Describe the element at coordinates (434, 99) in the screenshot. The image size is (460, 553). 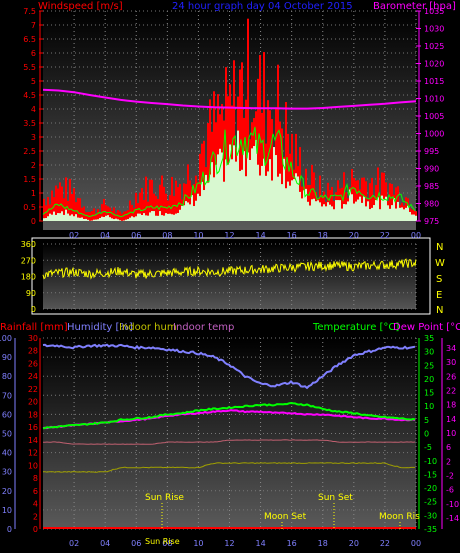
I see `barometer-tick-label: 1010` at that location.